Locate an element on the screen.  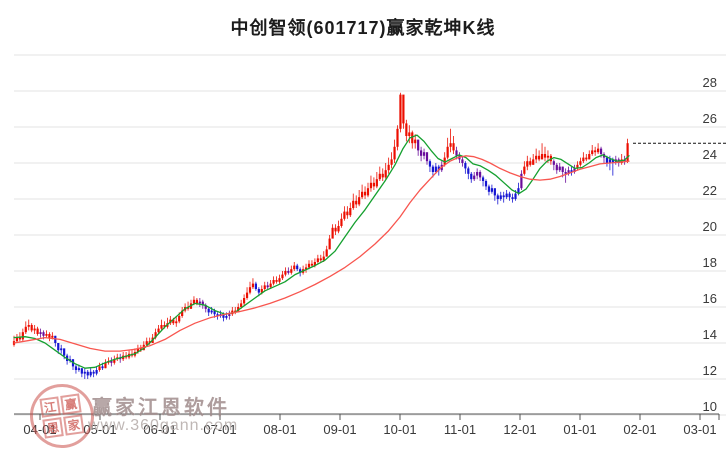
svg-text: 12-01 is located at coordinates (519, 429).